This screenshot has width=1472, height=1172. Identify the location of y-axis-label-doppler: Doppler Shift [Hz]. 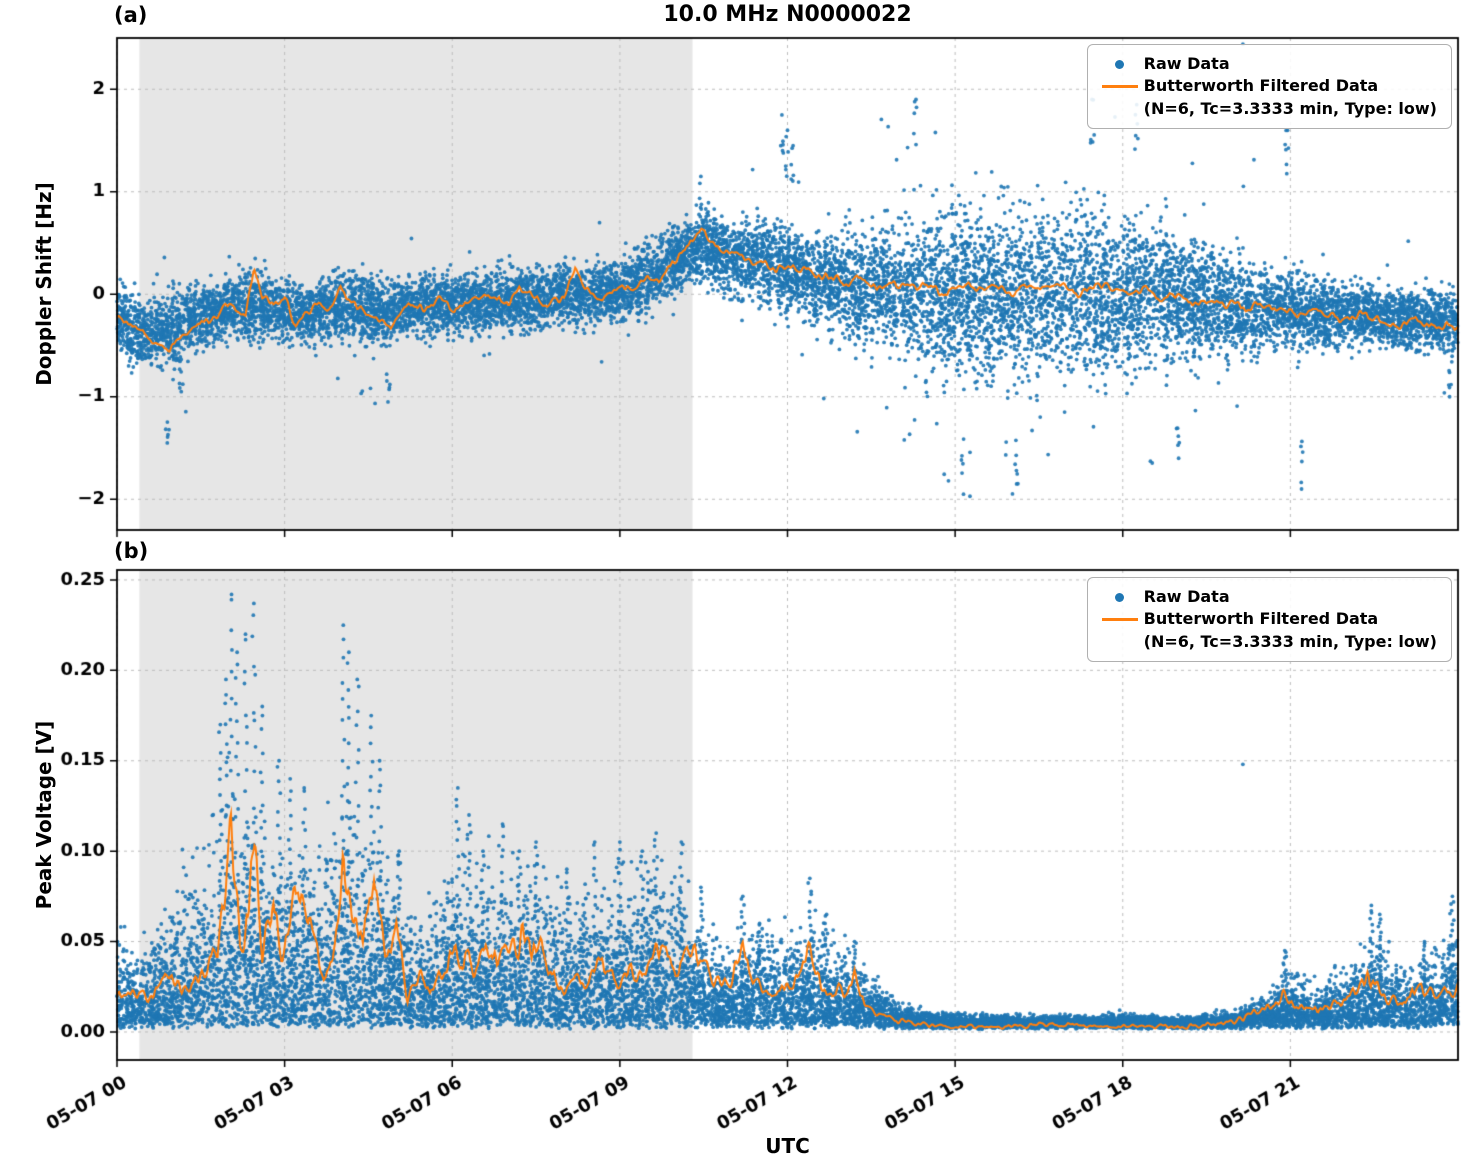
(44, 284).